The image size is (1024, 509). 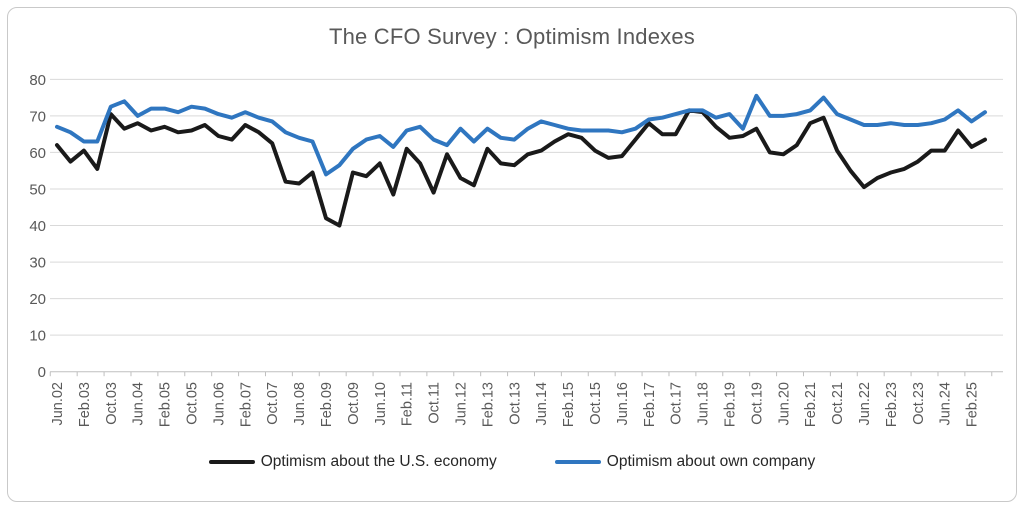 I want to click on x-tick-label: Jun.08, so click(x=300, y=404).